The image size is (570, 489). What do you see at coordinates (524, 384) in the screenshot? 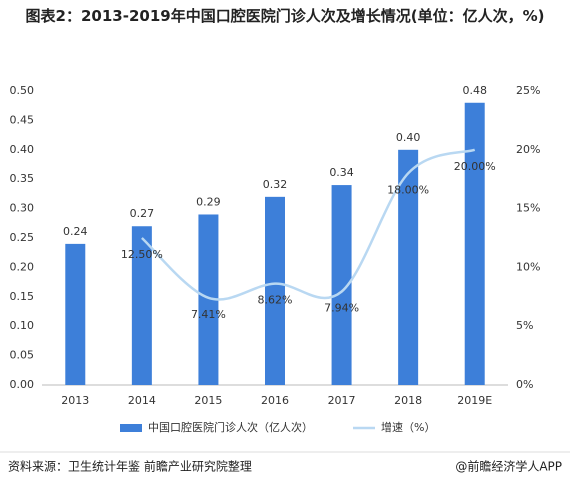
I see `y2-tick-label: 0%` at bounding box center [524, 384].